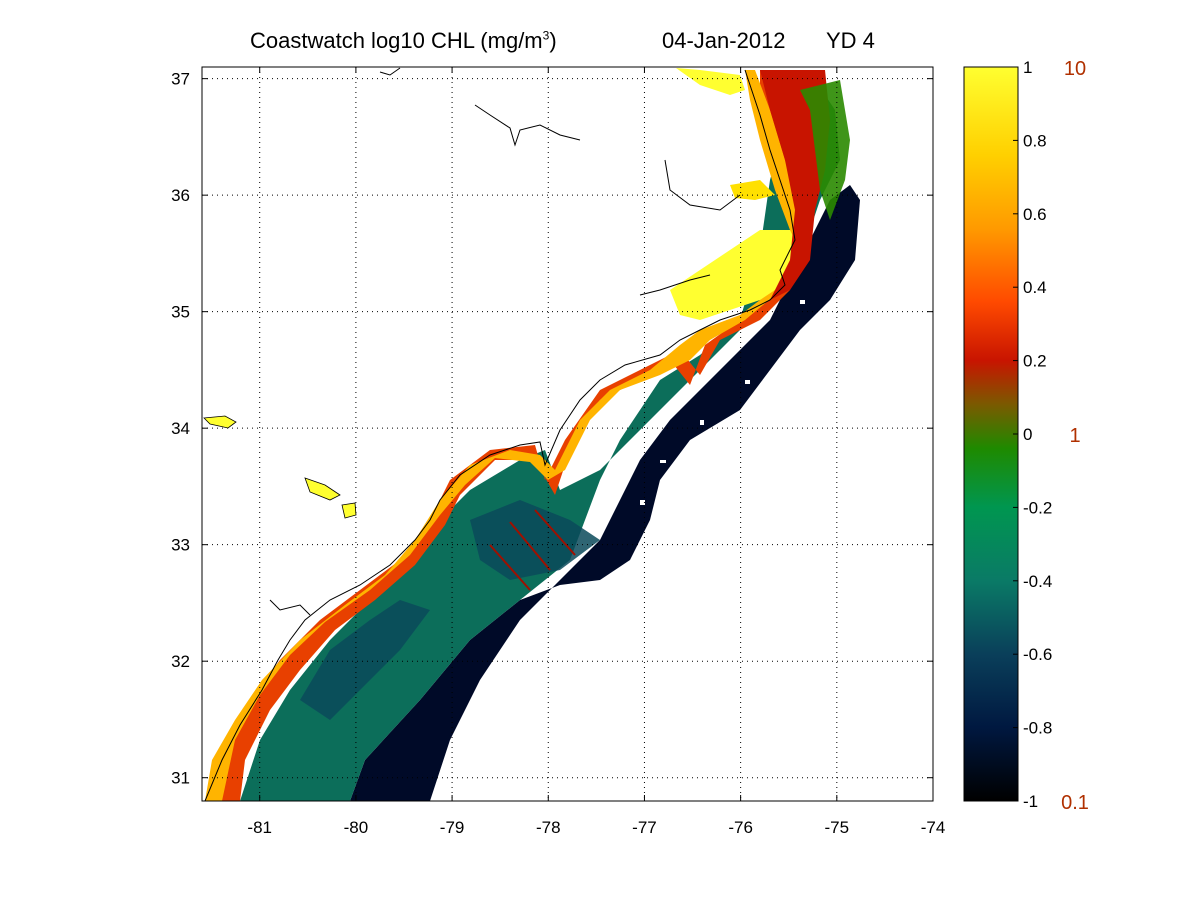 Image resolution: width=1200 pixels, height=900 pixels. Describe the element at coordinates (710, 81) in the screenshot. I see `sound-patch` at that location.